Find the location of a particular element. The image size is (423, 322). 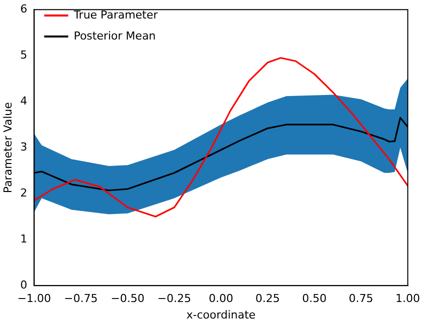

legend-label: True Parameter is located at coordinates (115, 15).